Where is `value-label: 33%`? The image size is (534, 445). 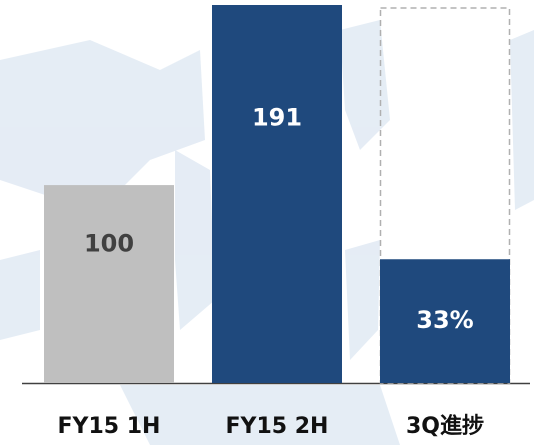 value-label: 33% is located at coordinates (444, 320).